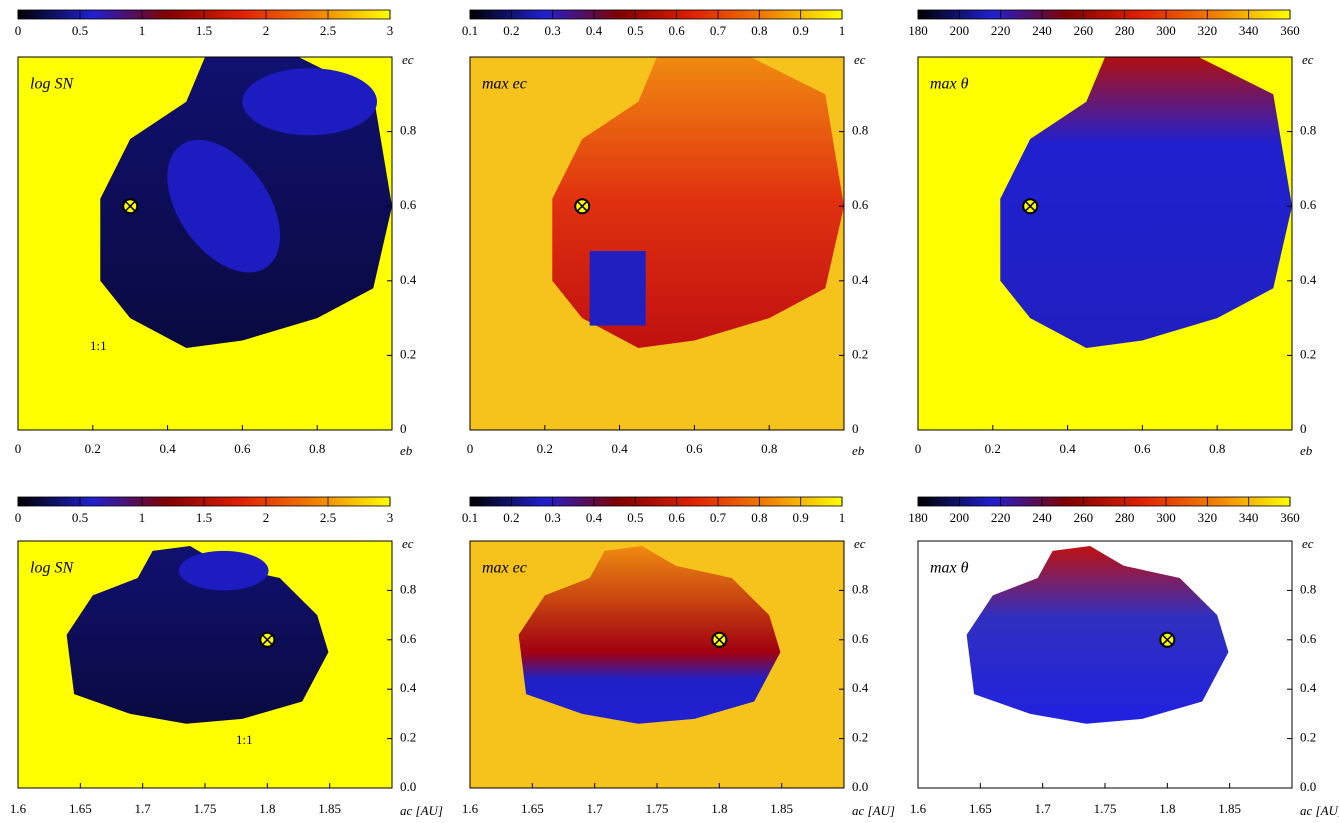 The height and width of the screenshot is (823, 1339). I want to click on colorbar-tick-label: 0.6, so click(677, 517).